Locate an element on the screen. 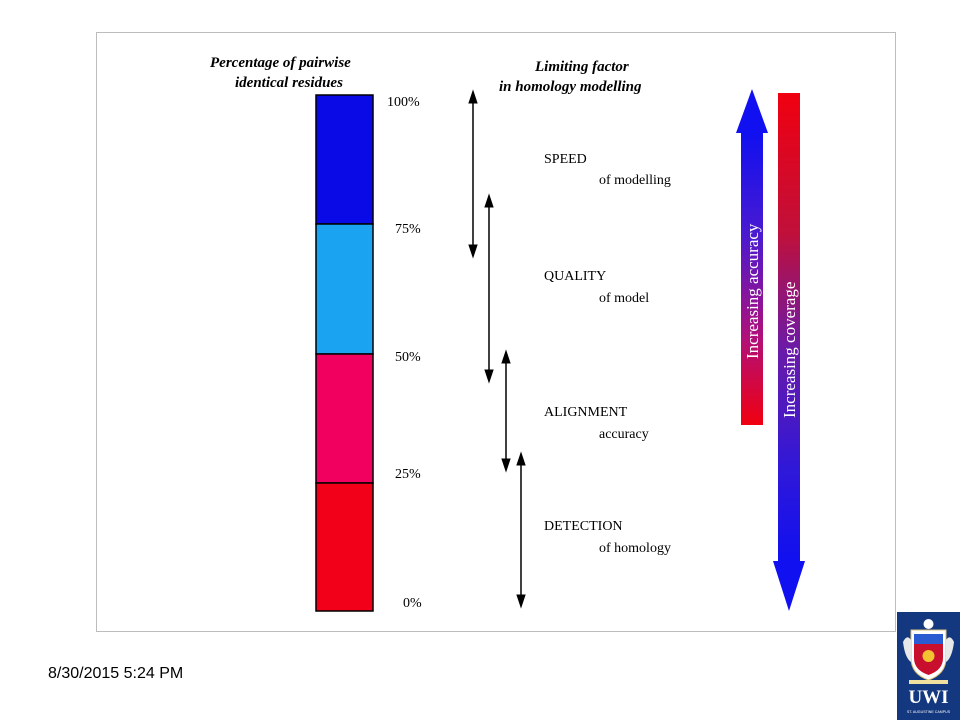 The width and height of the screenshot is (960, 725). logo-text: UWI is located at coordinates (928, 697).